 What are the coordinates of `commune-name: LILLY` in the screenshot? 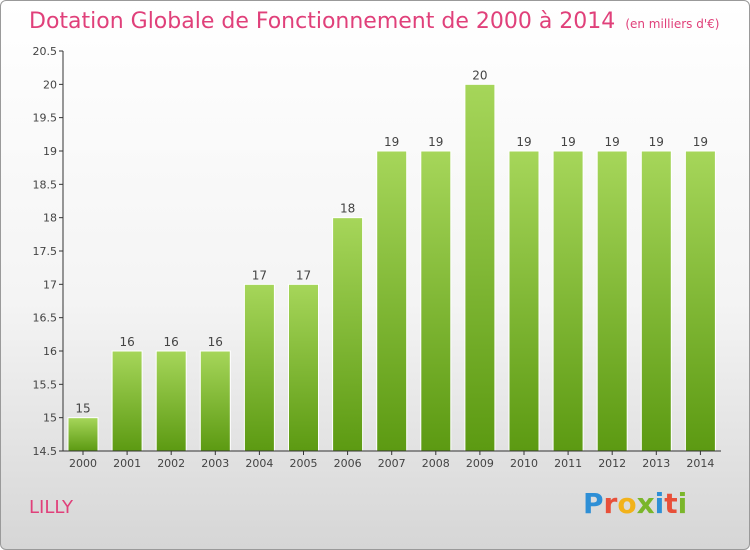 It's located at (51, 507).